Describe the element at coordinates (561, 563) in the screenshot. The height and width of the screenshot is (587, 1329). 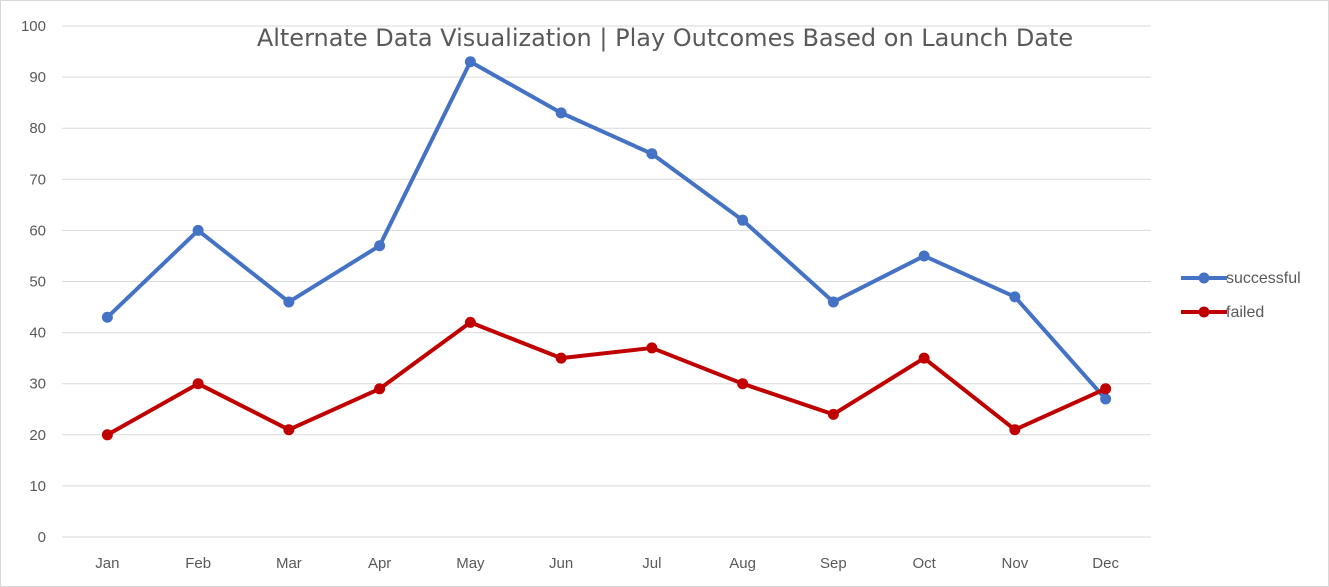
I see `x-tick-label: Jun` at that location.